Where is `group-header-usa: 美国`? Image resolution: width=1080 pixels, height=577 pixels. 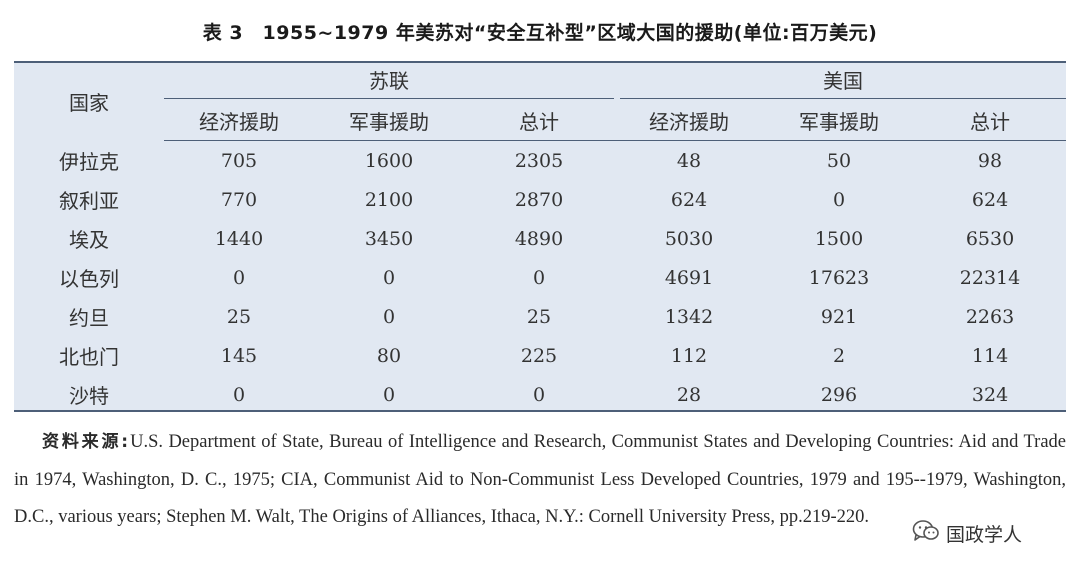
group-header-usa: 美国 is located at coordinates (840, 82).